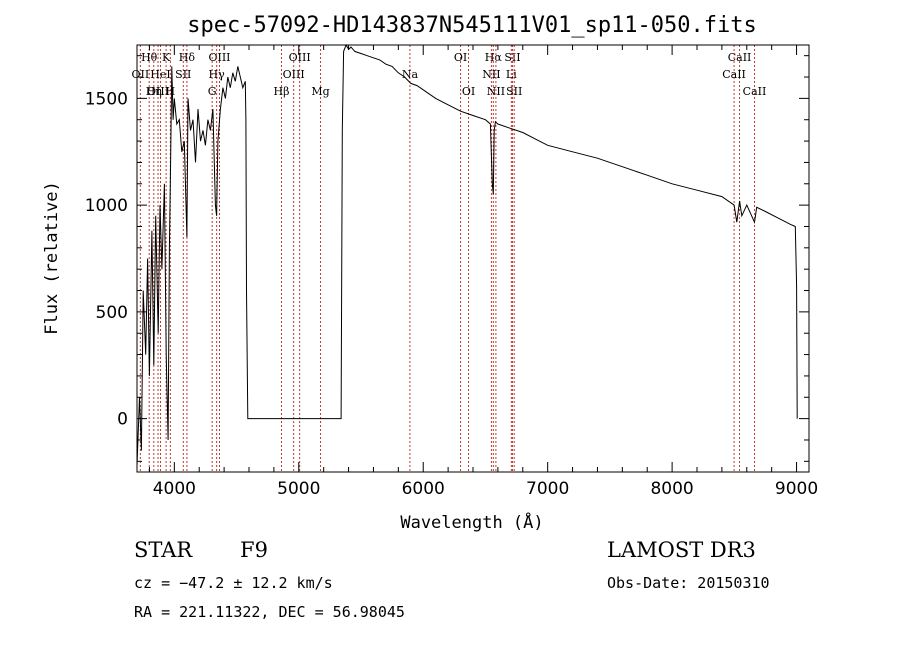 This screenshot has height=649, width=900. I want to click on spectral-line-label: K, so click(166, 57).